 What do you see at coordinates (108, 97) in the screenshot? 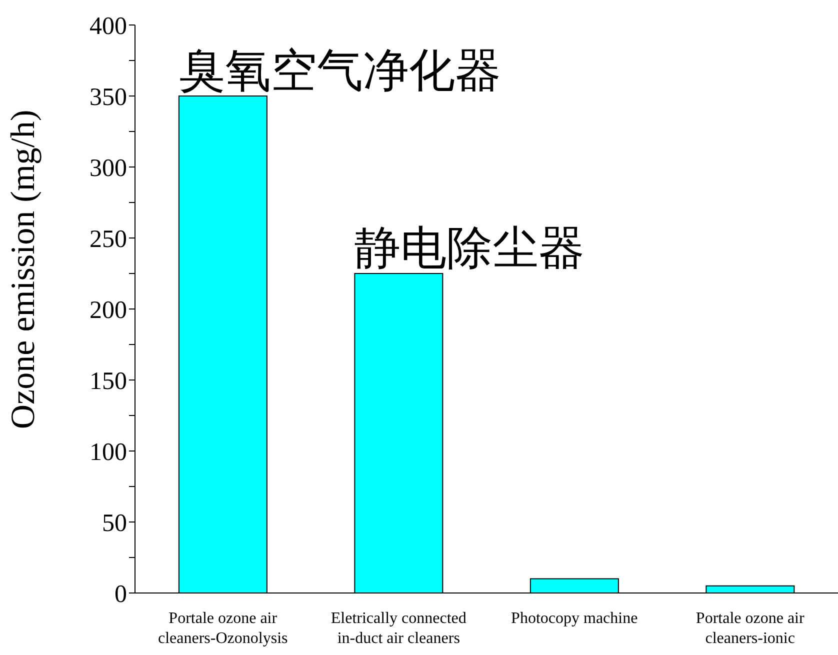
I see `y-tick-label: 350` at bounding box center [108, 97].